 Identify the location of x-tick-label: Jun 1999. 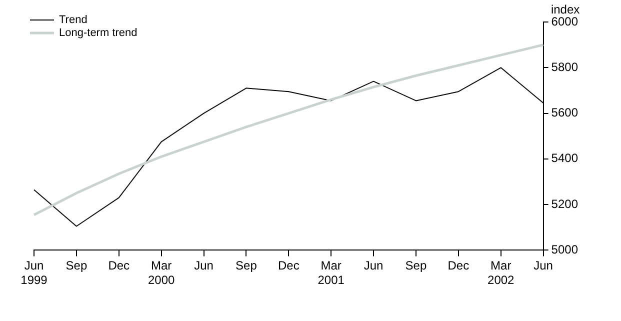
(34, 273).